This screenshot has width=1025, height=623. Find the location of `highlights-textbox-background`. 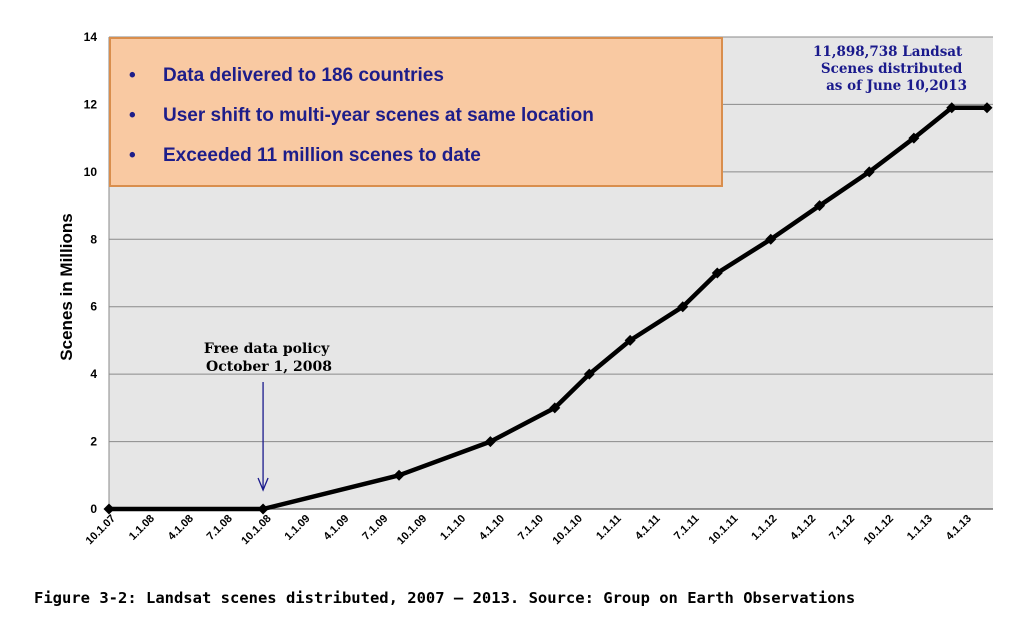

highlights-textbox-background is located at coordinates (416, 112).